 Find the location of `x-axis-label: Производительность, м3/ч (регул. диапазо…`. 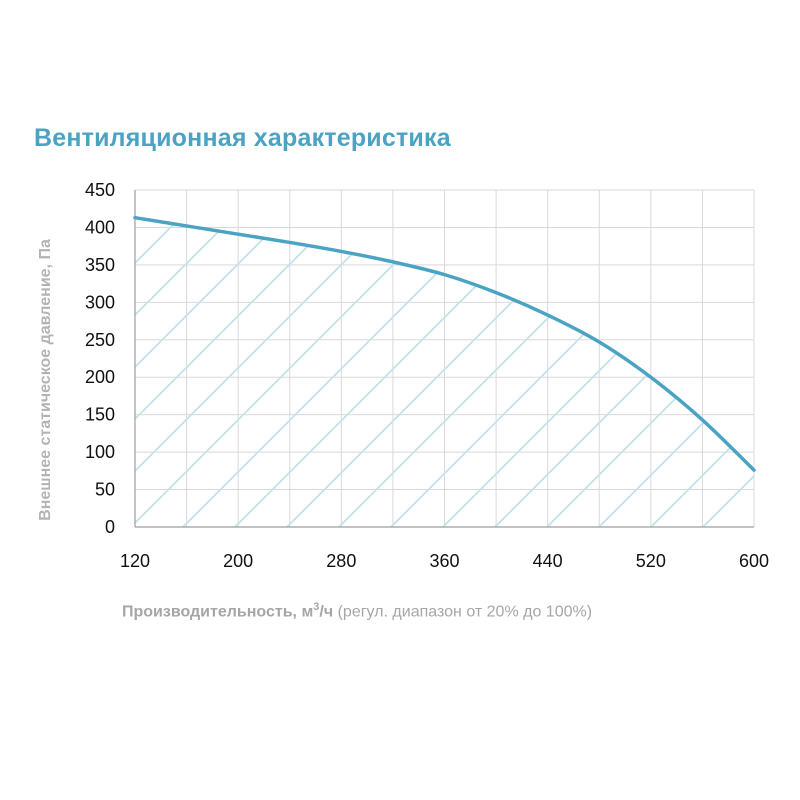

x-axis-label: Производительность, м3/ч (регул. диапазо… is located at coordinates (357, 611).